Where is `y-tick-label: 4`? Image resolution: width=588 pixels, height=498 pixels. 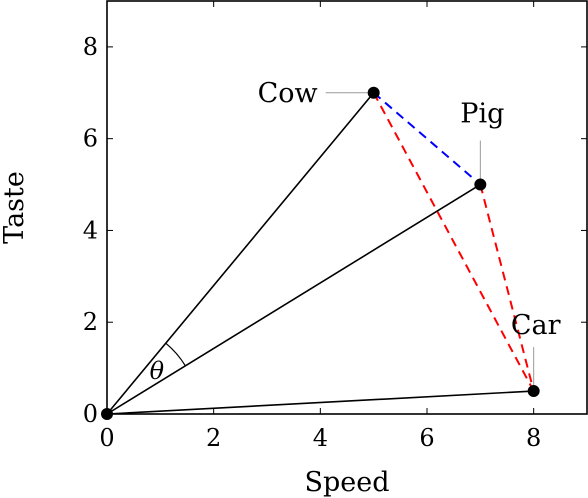
y-tick-label: 4 is located at coordinates (90, 230).